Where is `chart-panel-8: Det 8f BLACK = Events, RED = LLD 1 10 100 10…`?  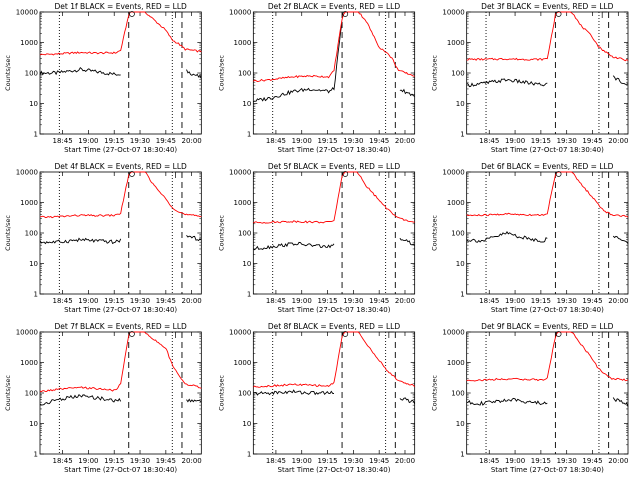
chart-panel-8: Det 8f BLACK = Events, RED = LLD 1 10 100 10… is located at coordinates (316, 398).